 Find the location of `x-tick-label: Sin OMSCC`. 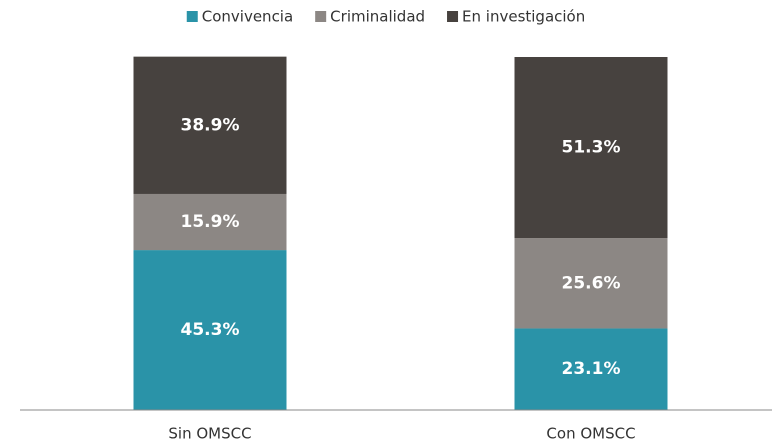

x-tick-label: Sin OMSCC is located at coordinates (209, 434).